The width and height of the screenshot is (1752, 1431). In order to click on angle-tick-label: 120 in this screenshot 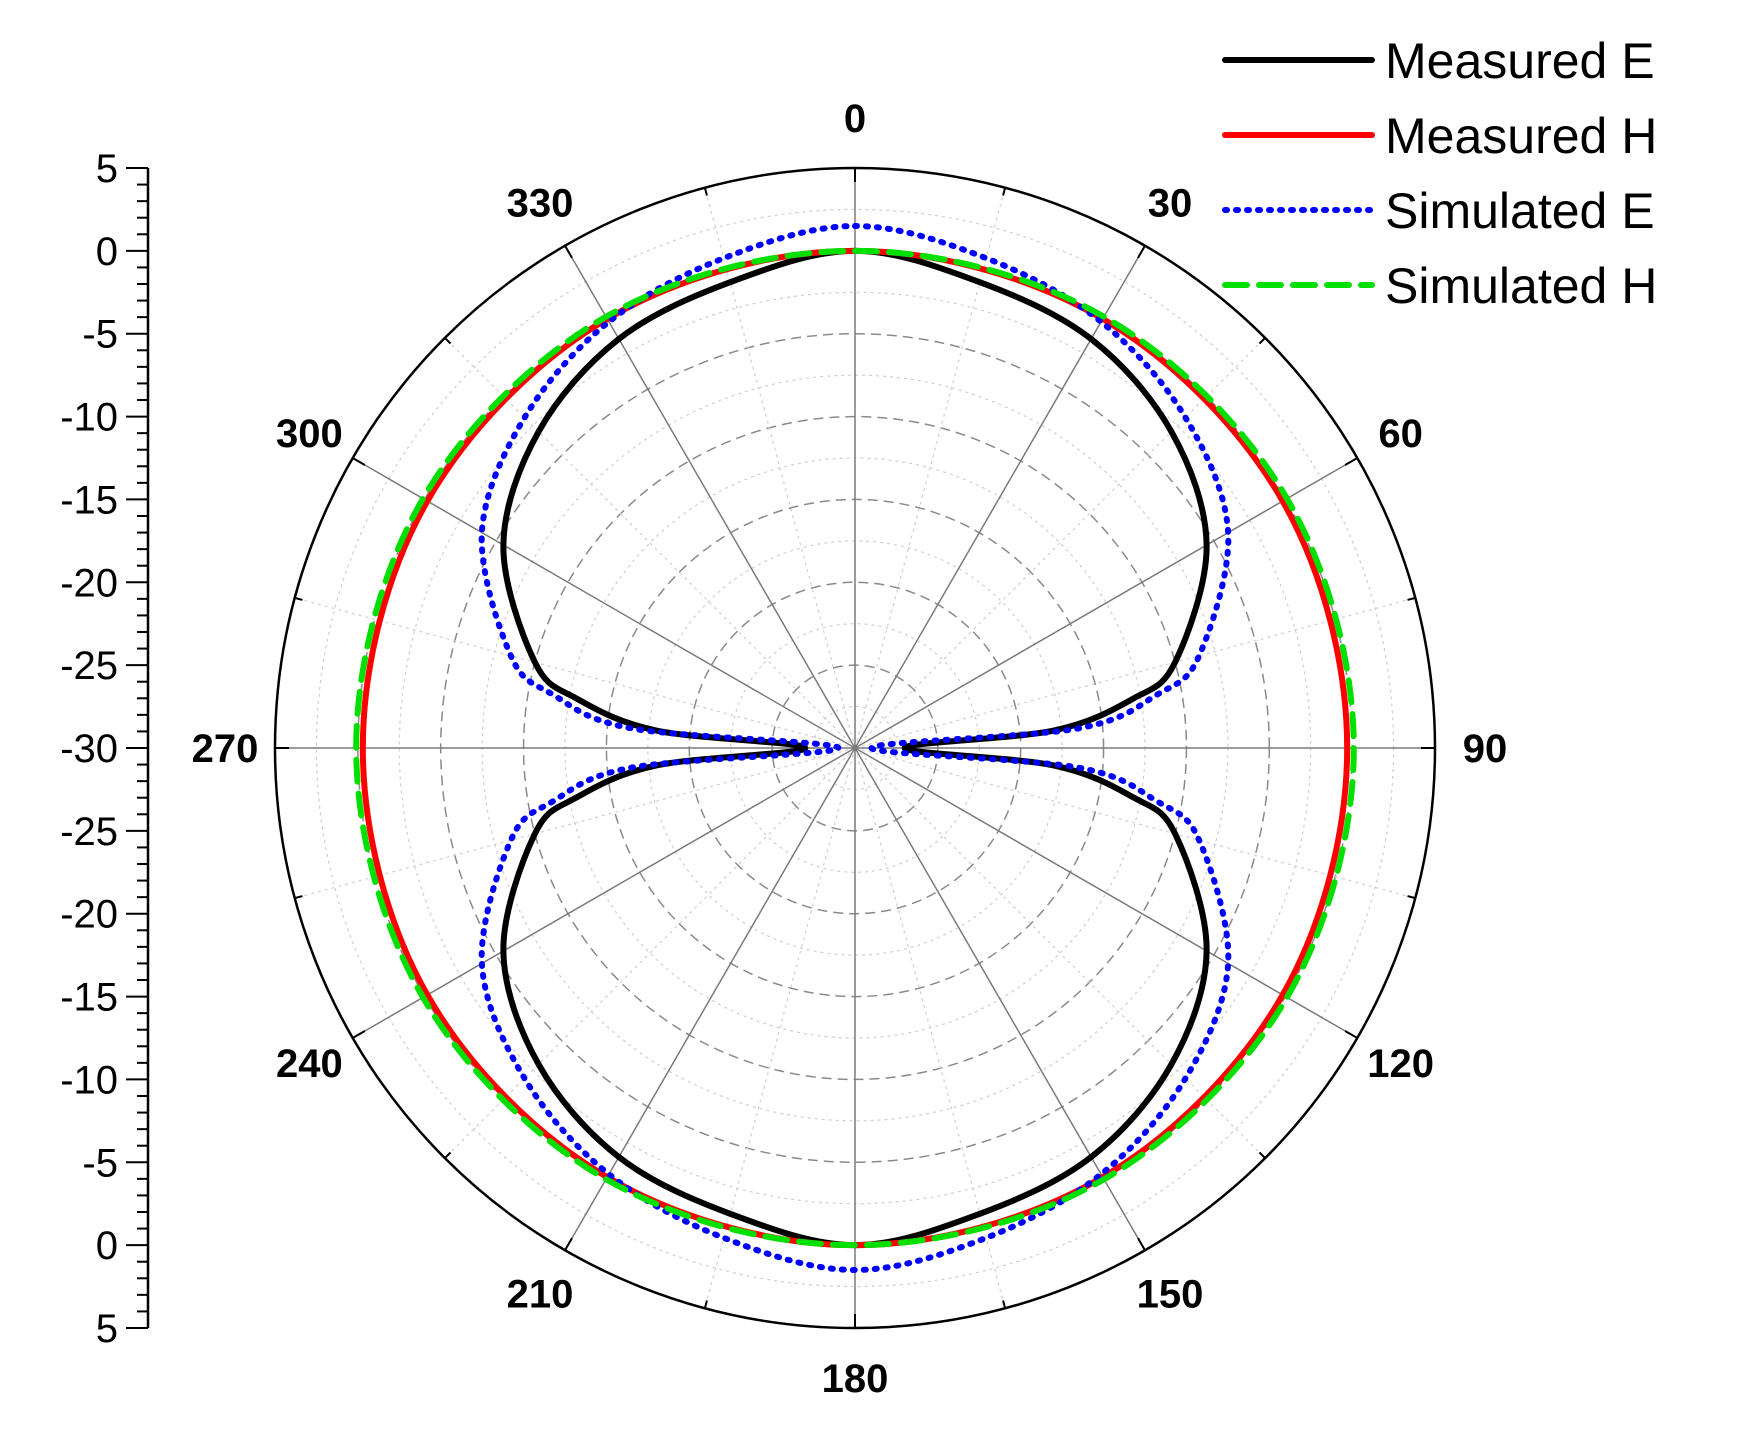, I will do `click(1400, 1064)`.